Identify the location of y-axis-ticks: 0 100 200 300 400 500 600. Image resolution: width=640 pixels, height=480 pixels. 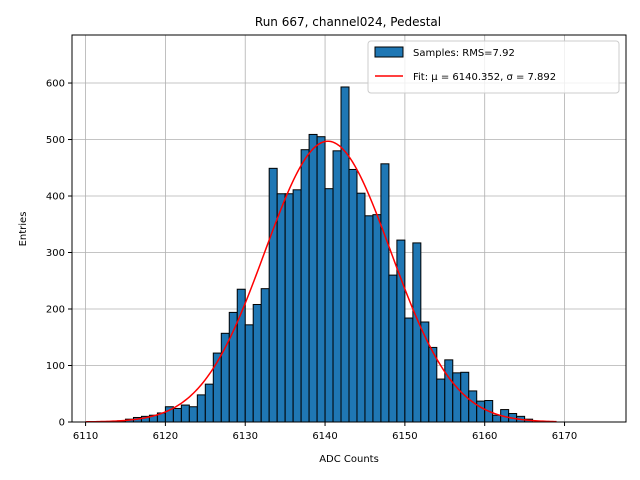
(59, 254).